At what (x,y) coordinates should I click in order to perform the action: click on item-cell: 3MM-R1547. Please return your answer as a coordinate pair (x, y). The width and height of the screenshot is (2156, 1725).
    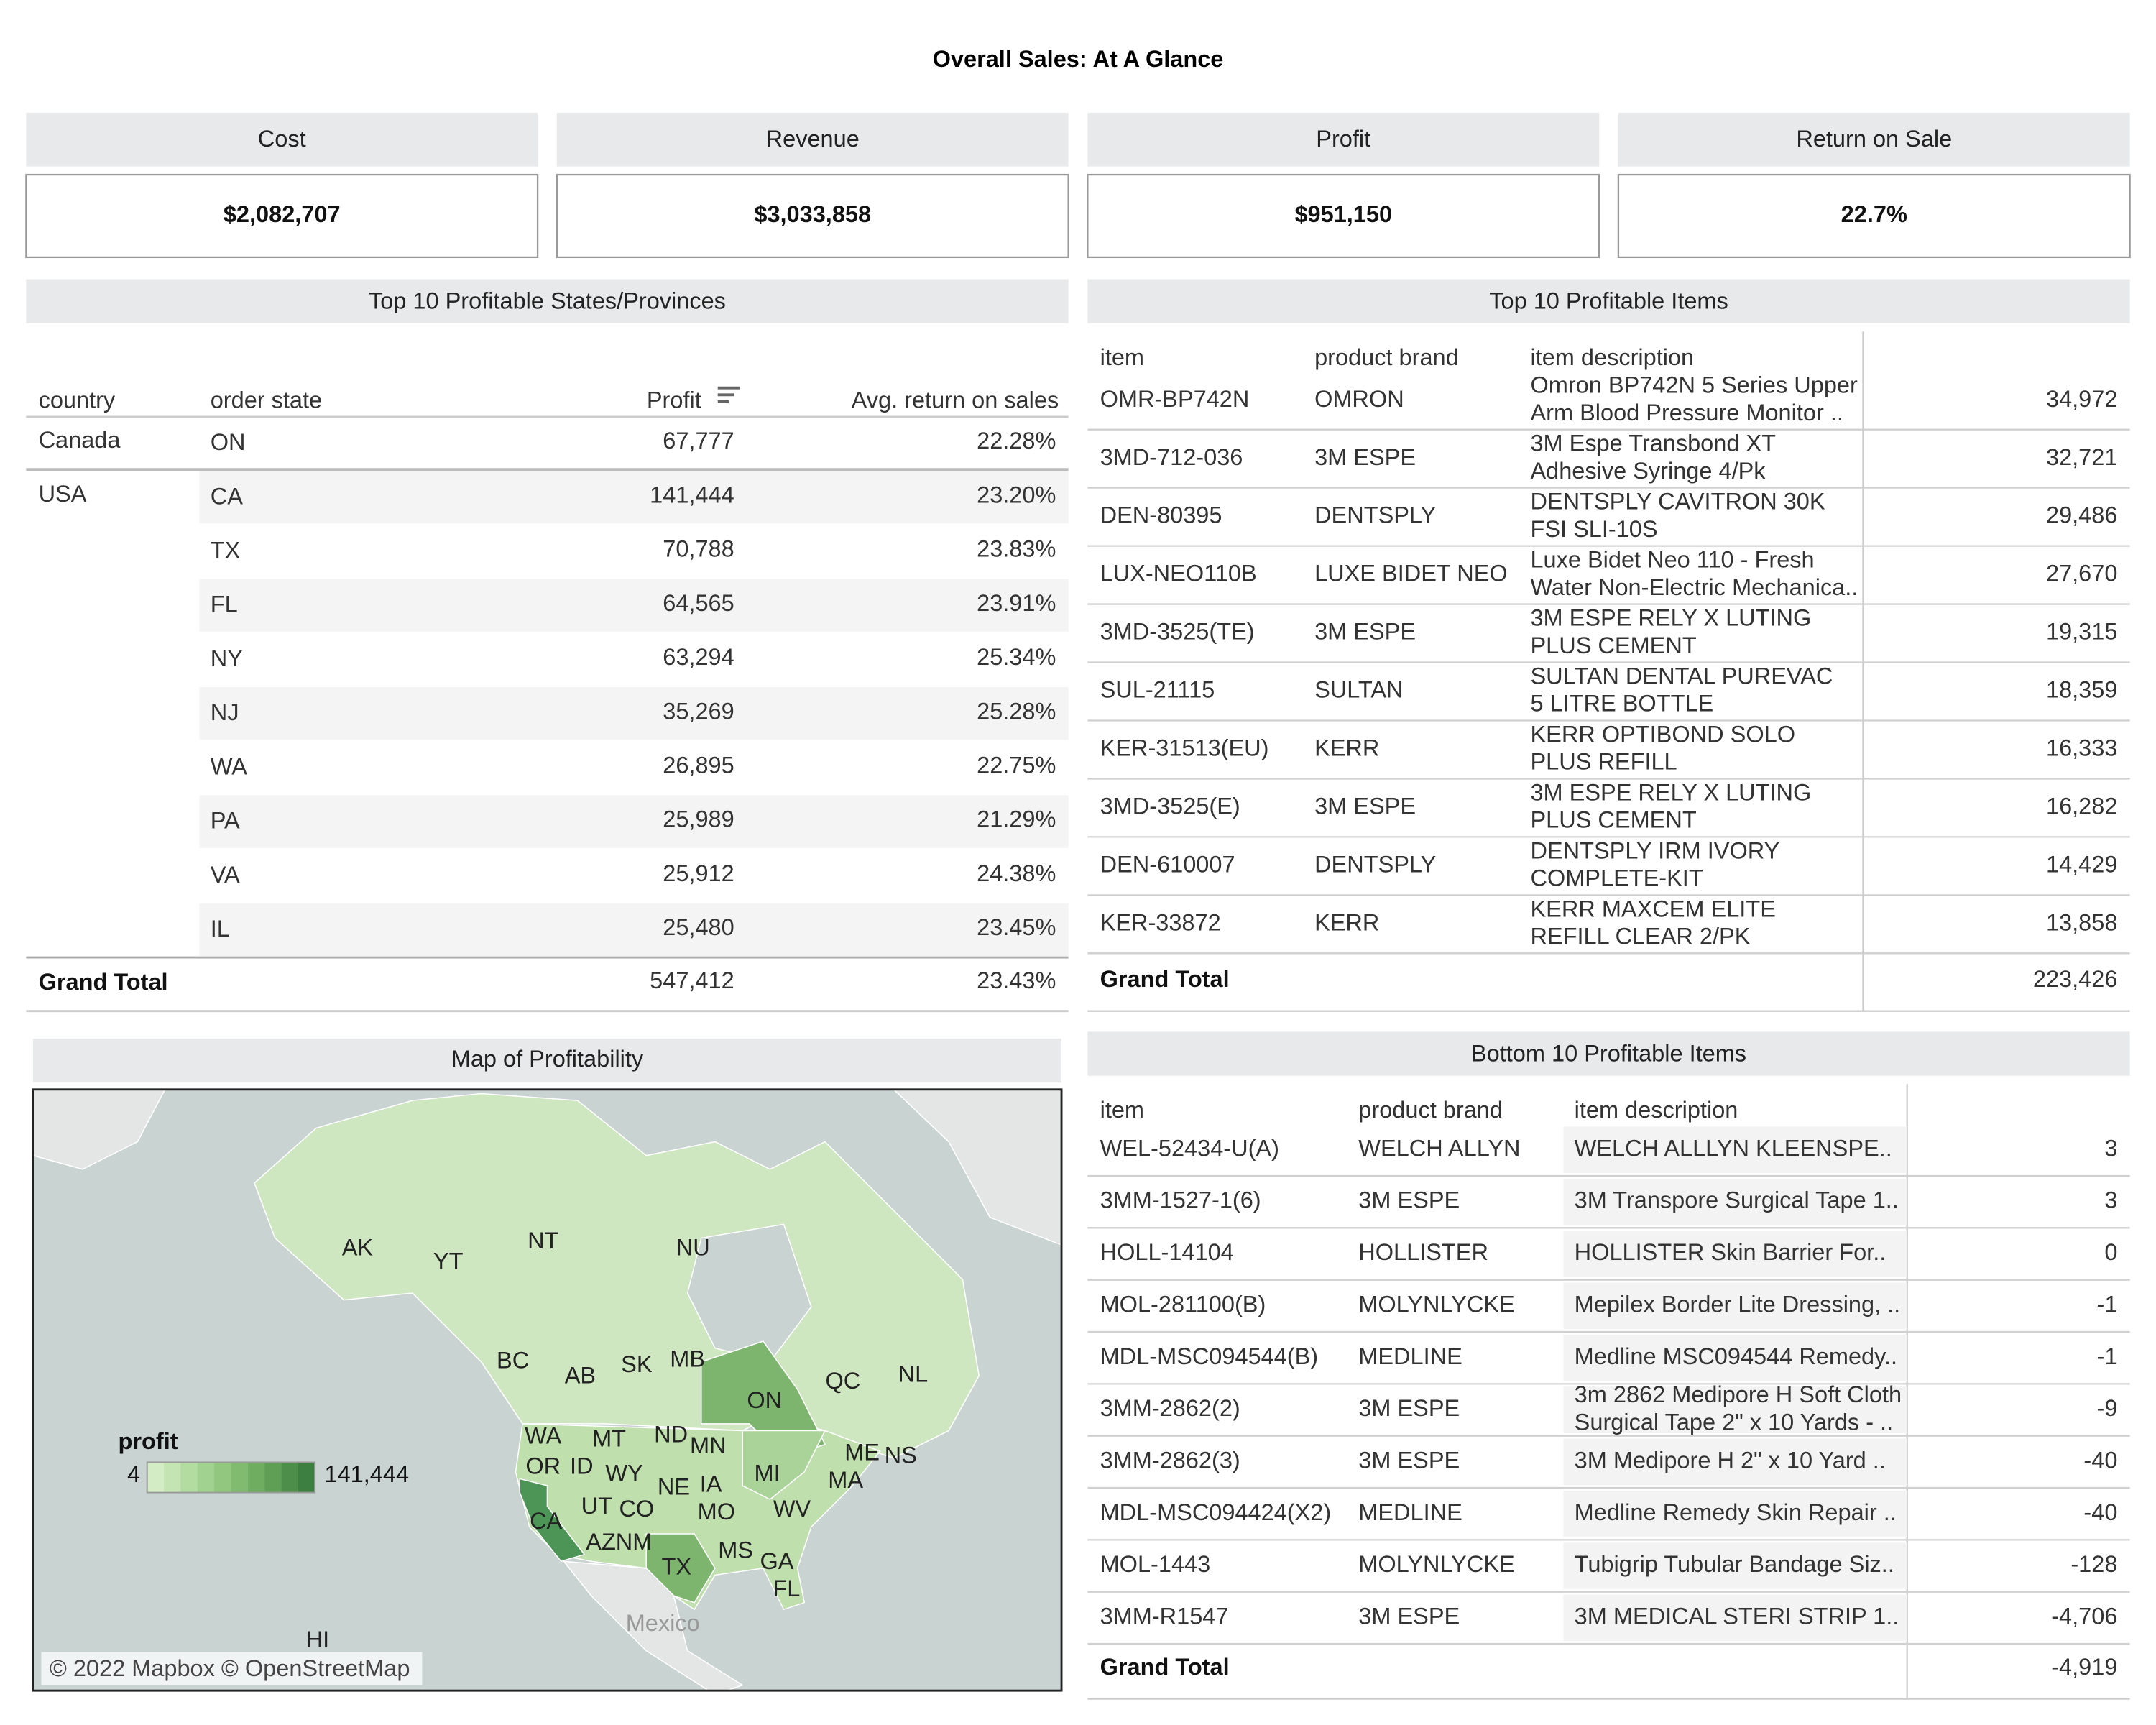
    Looking at the image, I should click on (1164, 1616).